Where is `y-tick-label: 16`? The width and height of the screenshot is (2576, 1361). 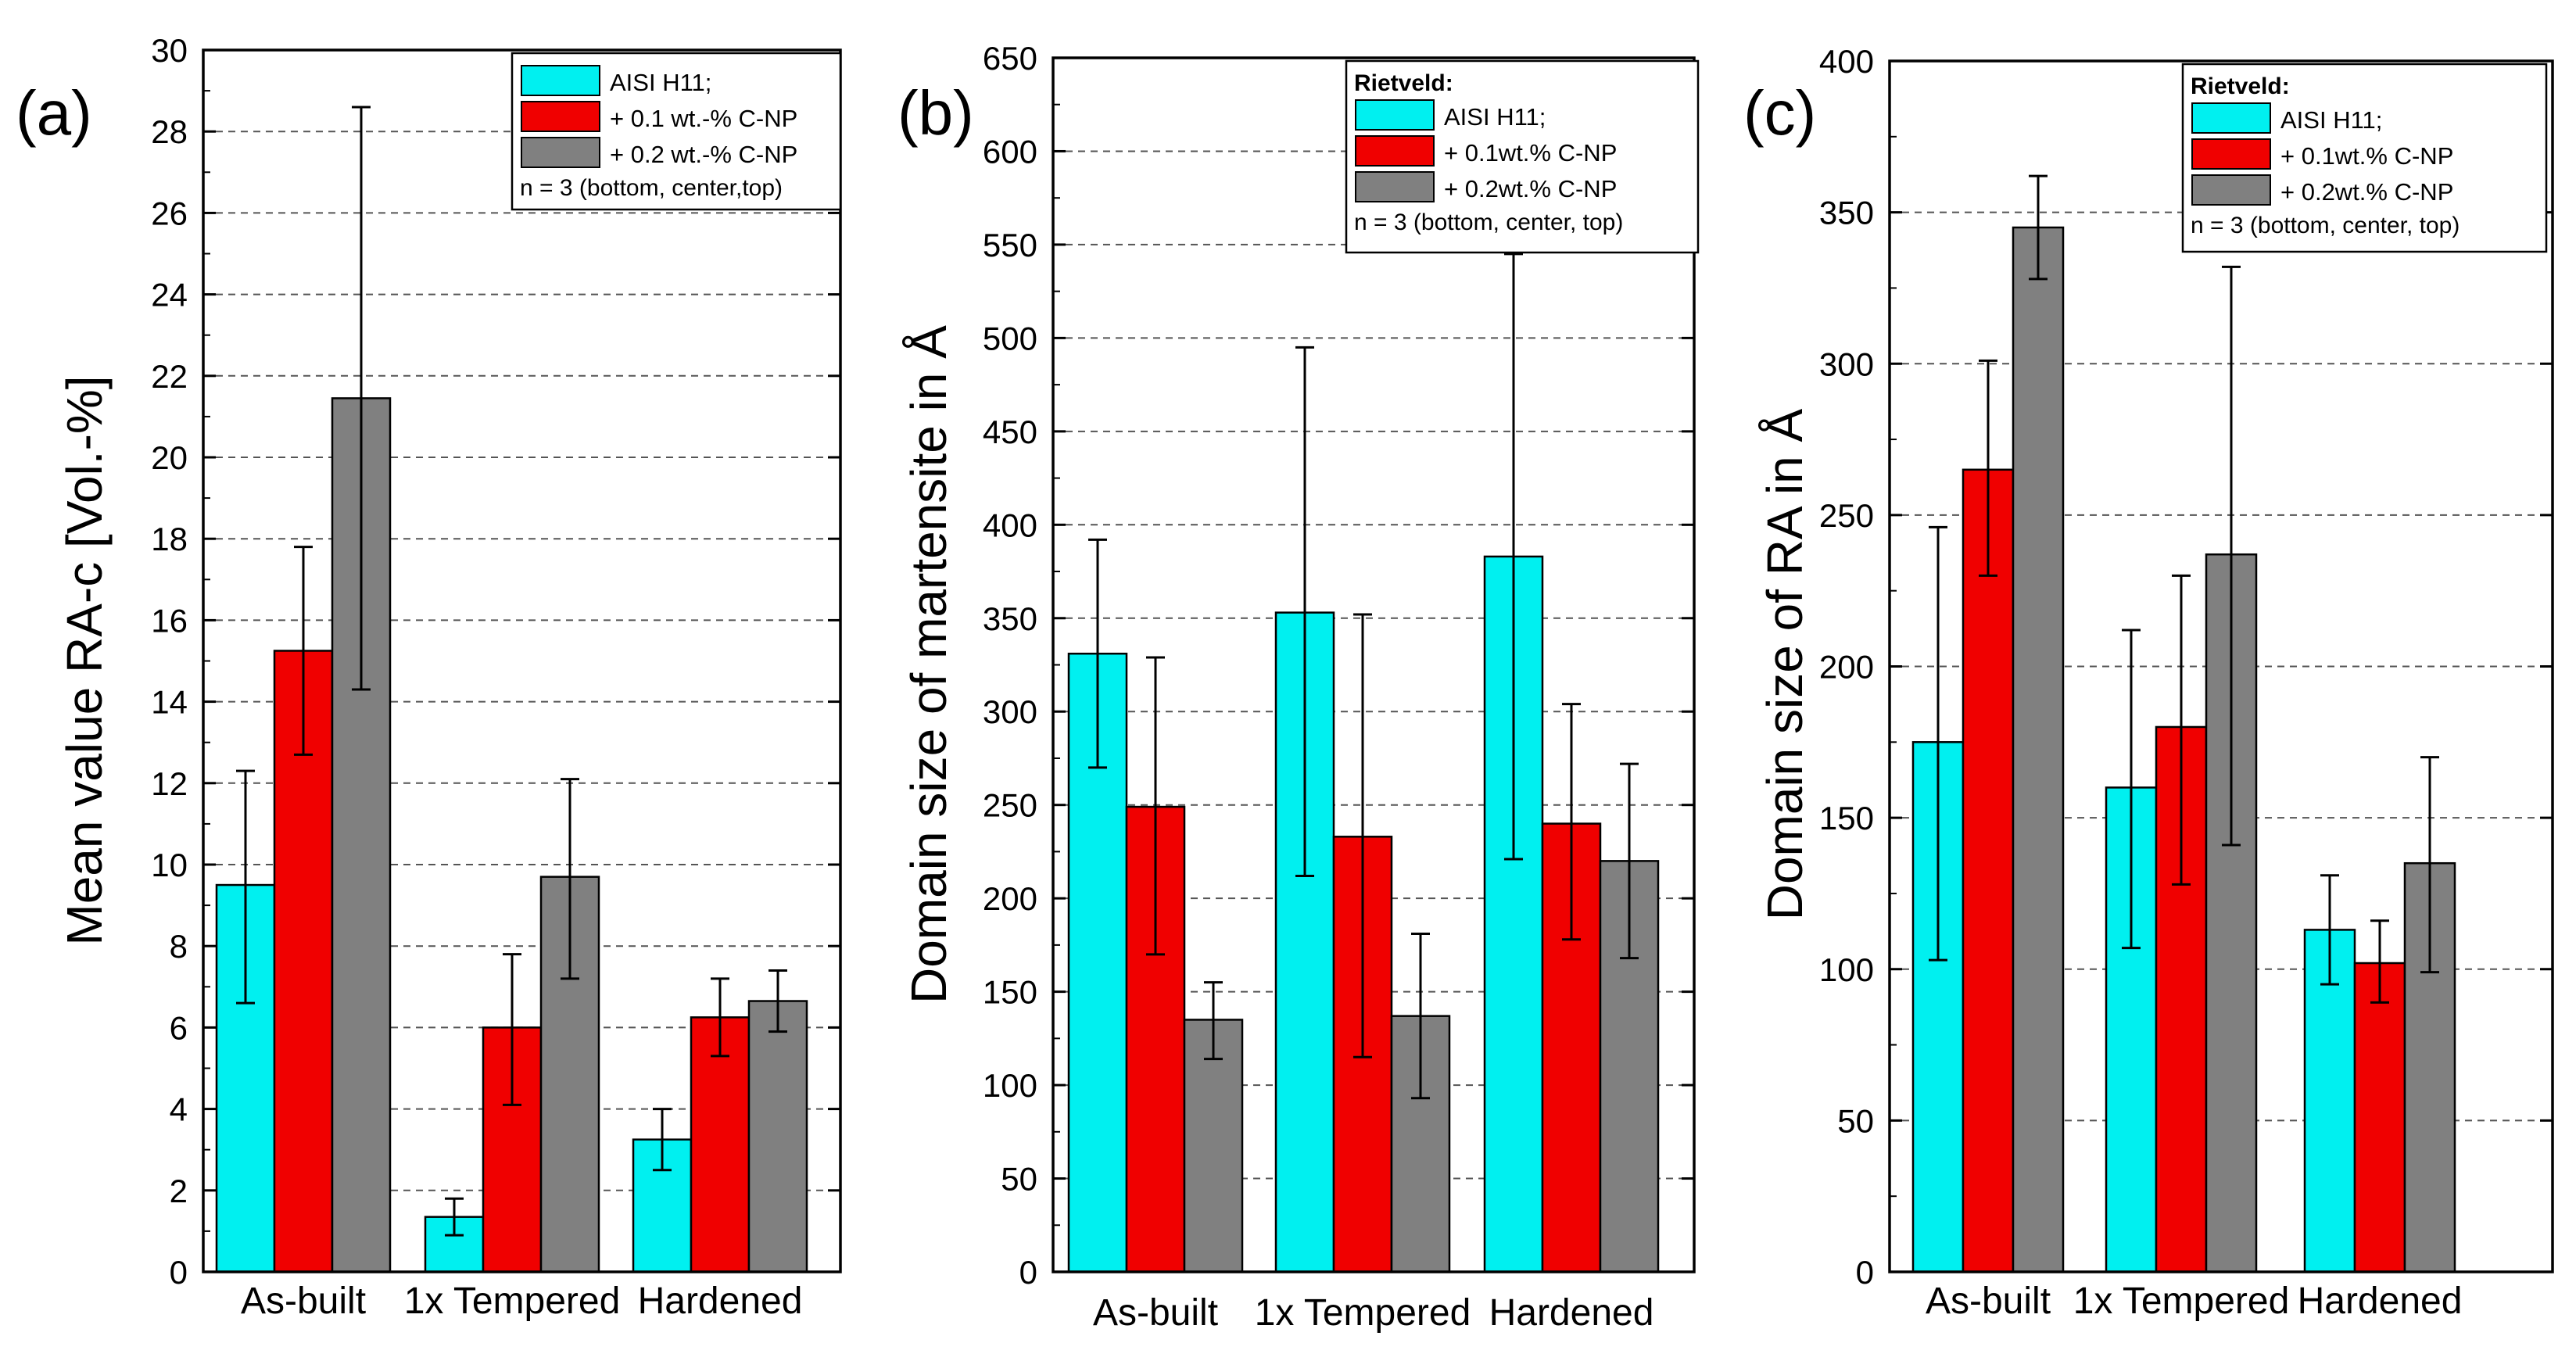 y-tick-label: 16 is located at coordinates (169, 620).